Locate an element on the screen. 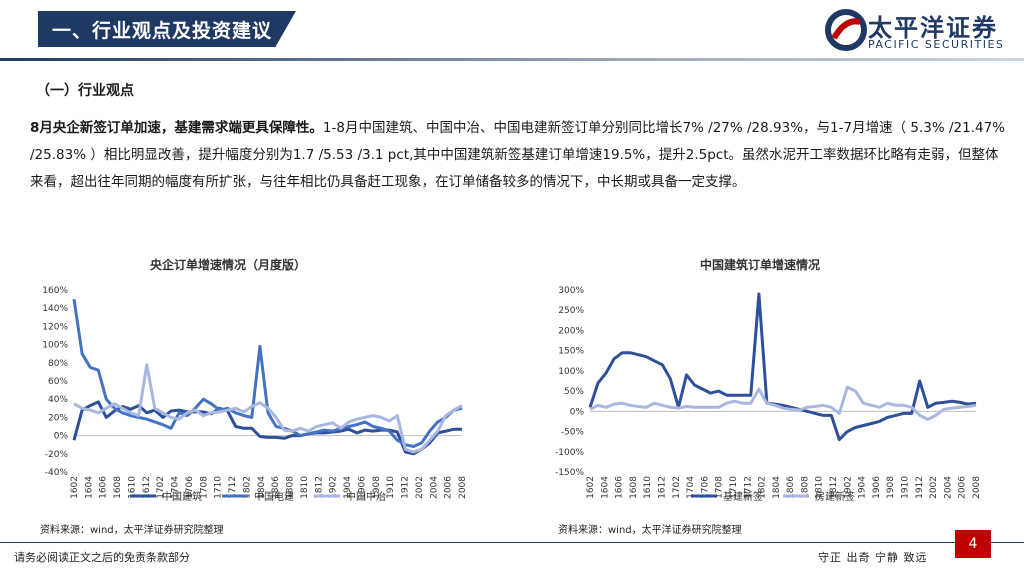  y-tick-label: 160% is located at coordinates (55, 291).